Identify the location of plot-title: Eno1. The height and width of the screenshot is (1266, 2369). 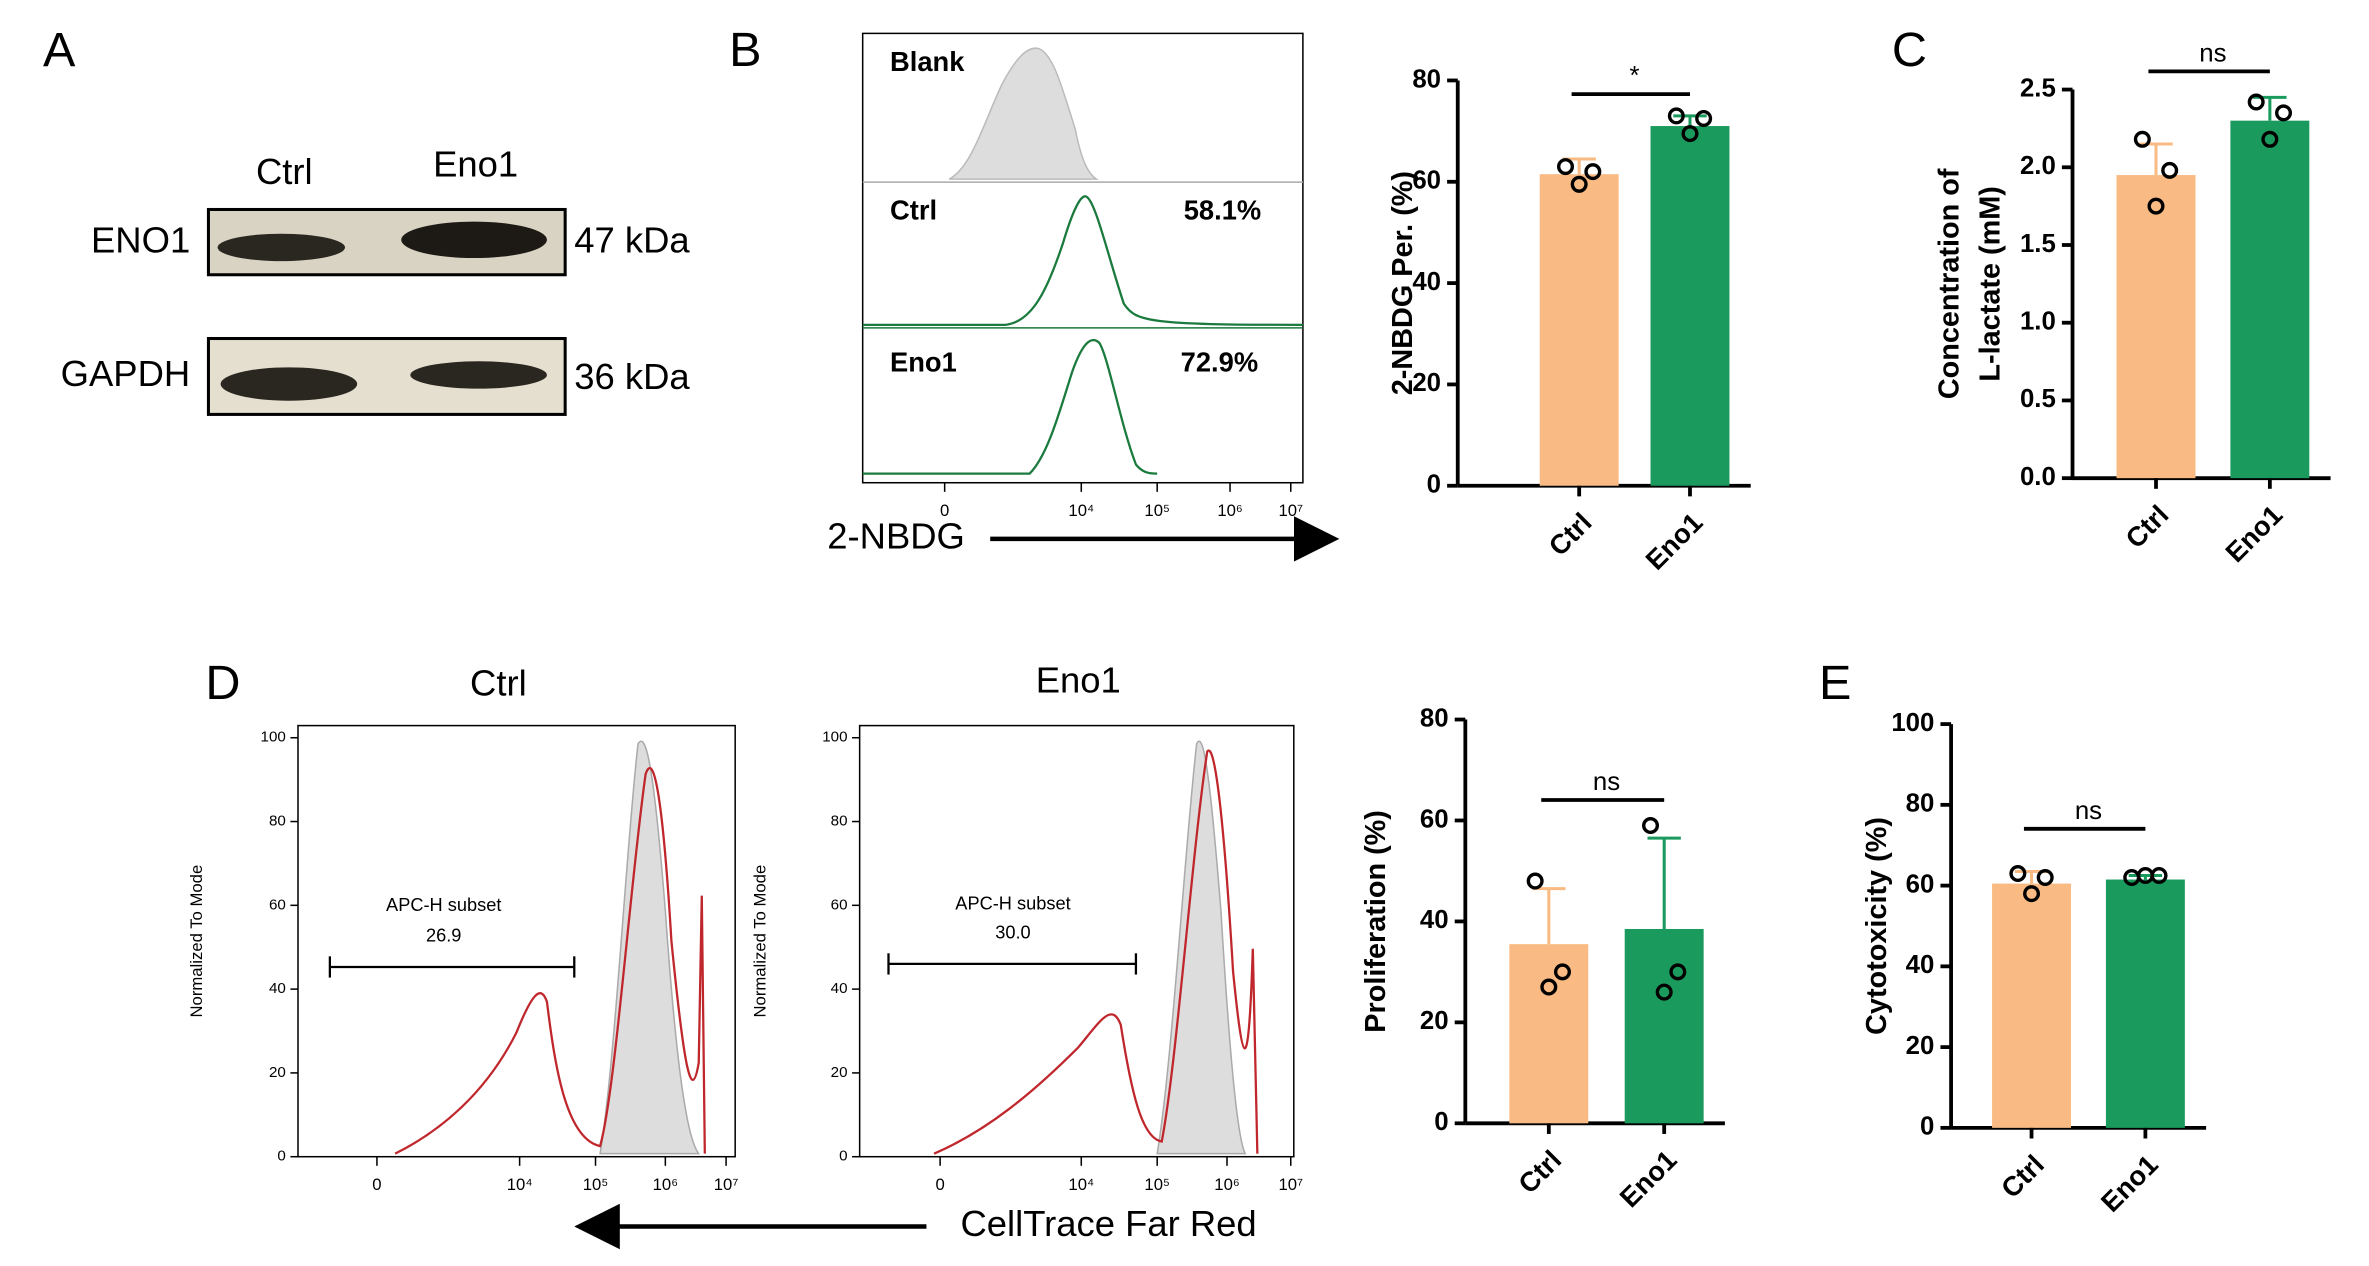
(1078, 680).